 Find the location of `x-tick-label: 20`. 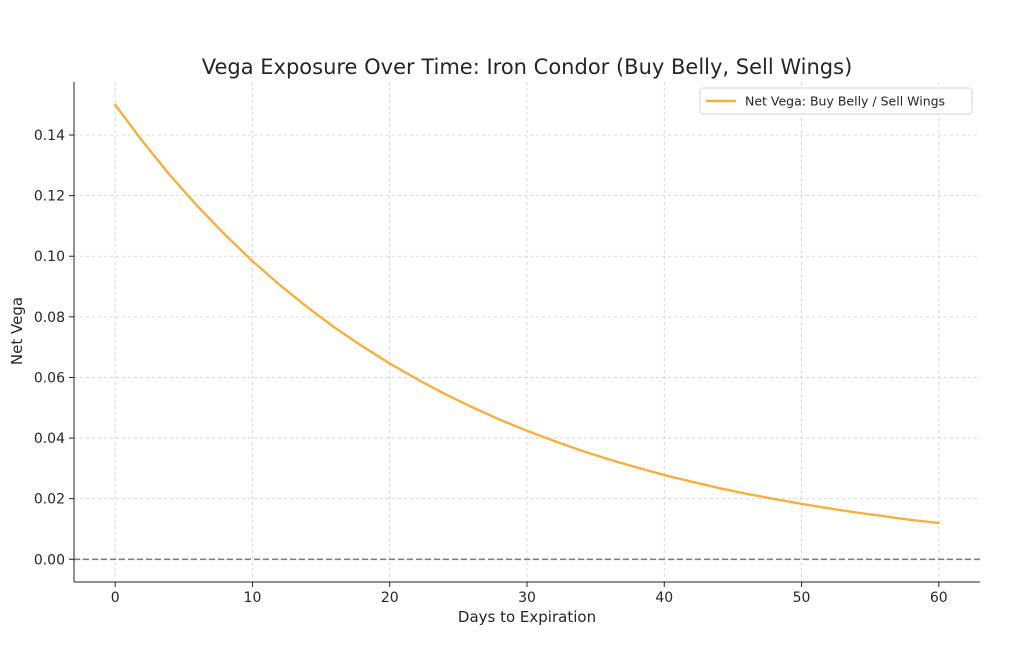

x-tick-label: 20 is located at coordinates (390, 598).